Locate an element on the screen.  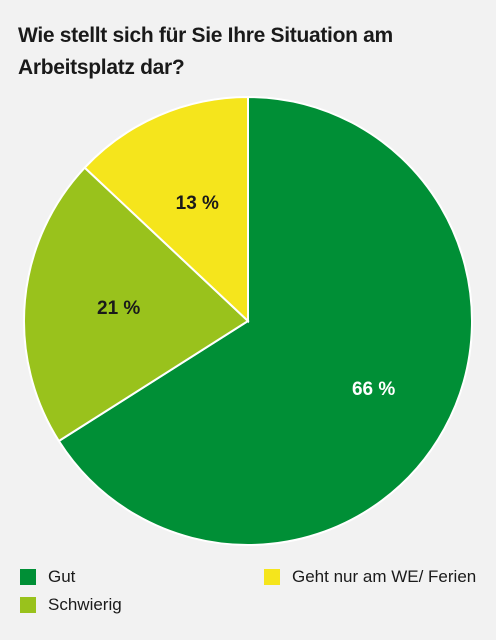
slice-label-geht-nur-am-we-ferien: 13 % is located at coordinates (197, 203).